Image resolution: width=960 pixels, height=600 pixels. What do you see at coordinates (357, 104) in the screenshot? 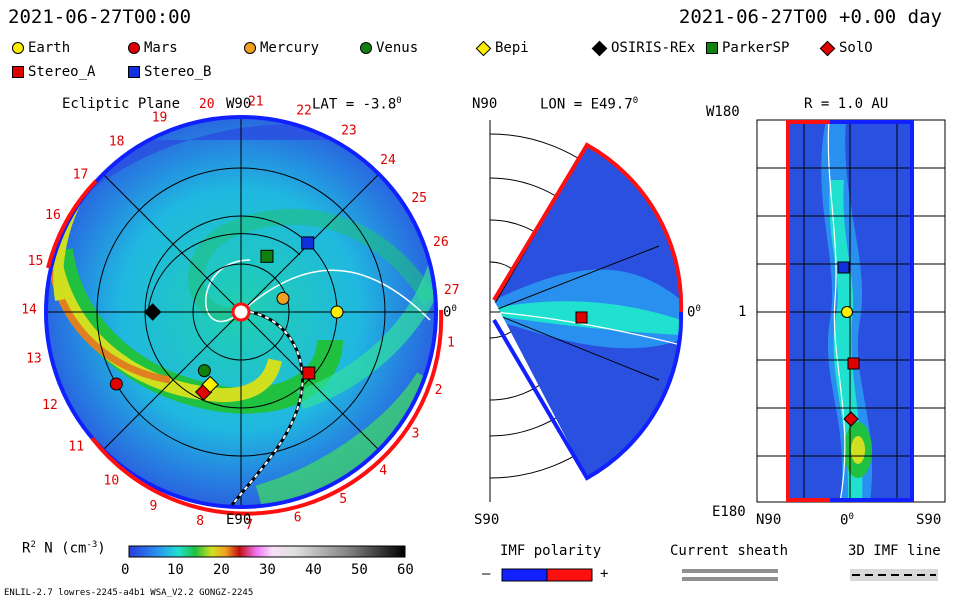
I see `ecliptic-lat-label: LAT = -3.80` at bounding box center [357, 104].